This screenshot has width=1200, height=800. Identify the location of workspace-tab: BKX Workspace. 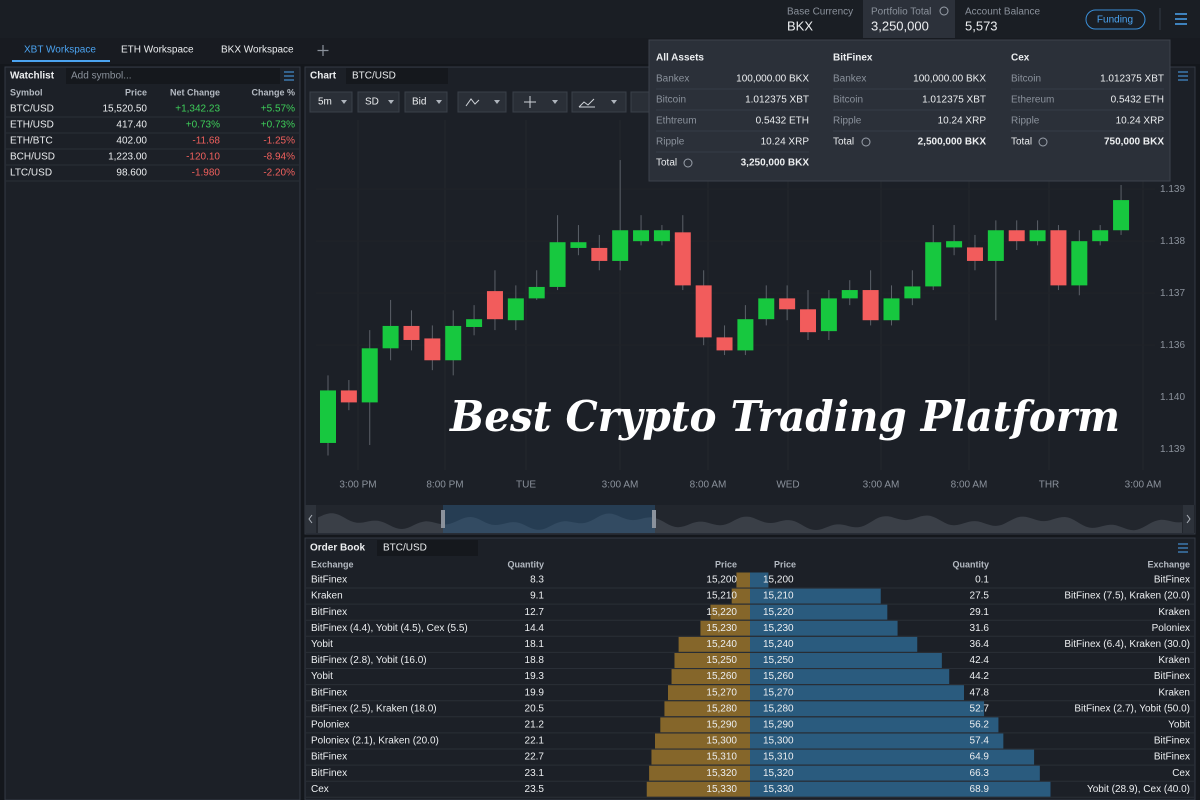
(257, 50).